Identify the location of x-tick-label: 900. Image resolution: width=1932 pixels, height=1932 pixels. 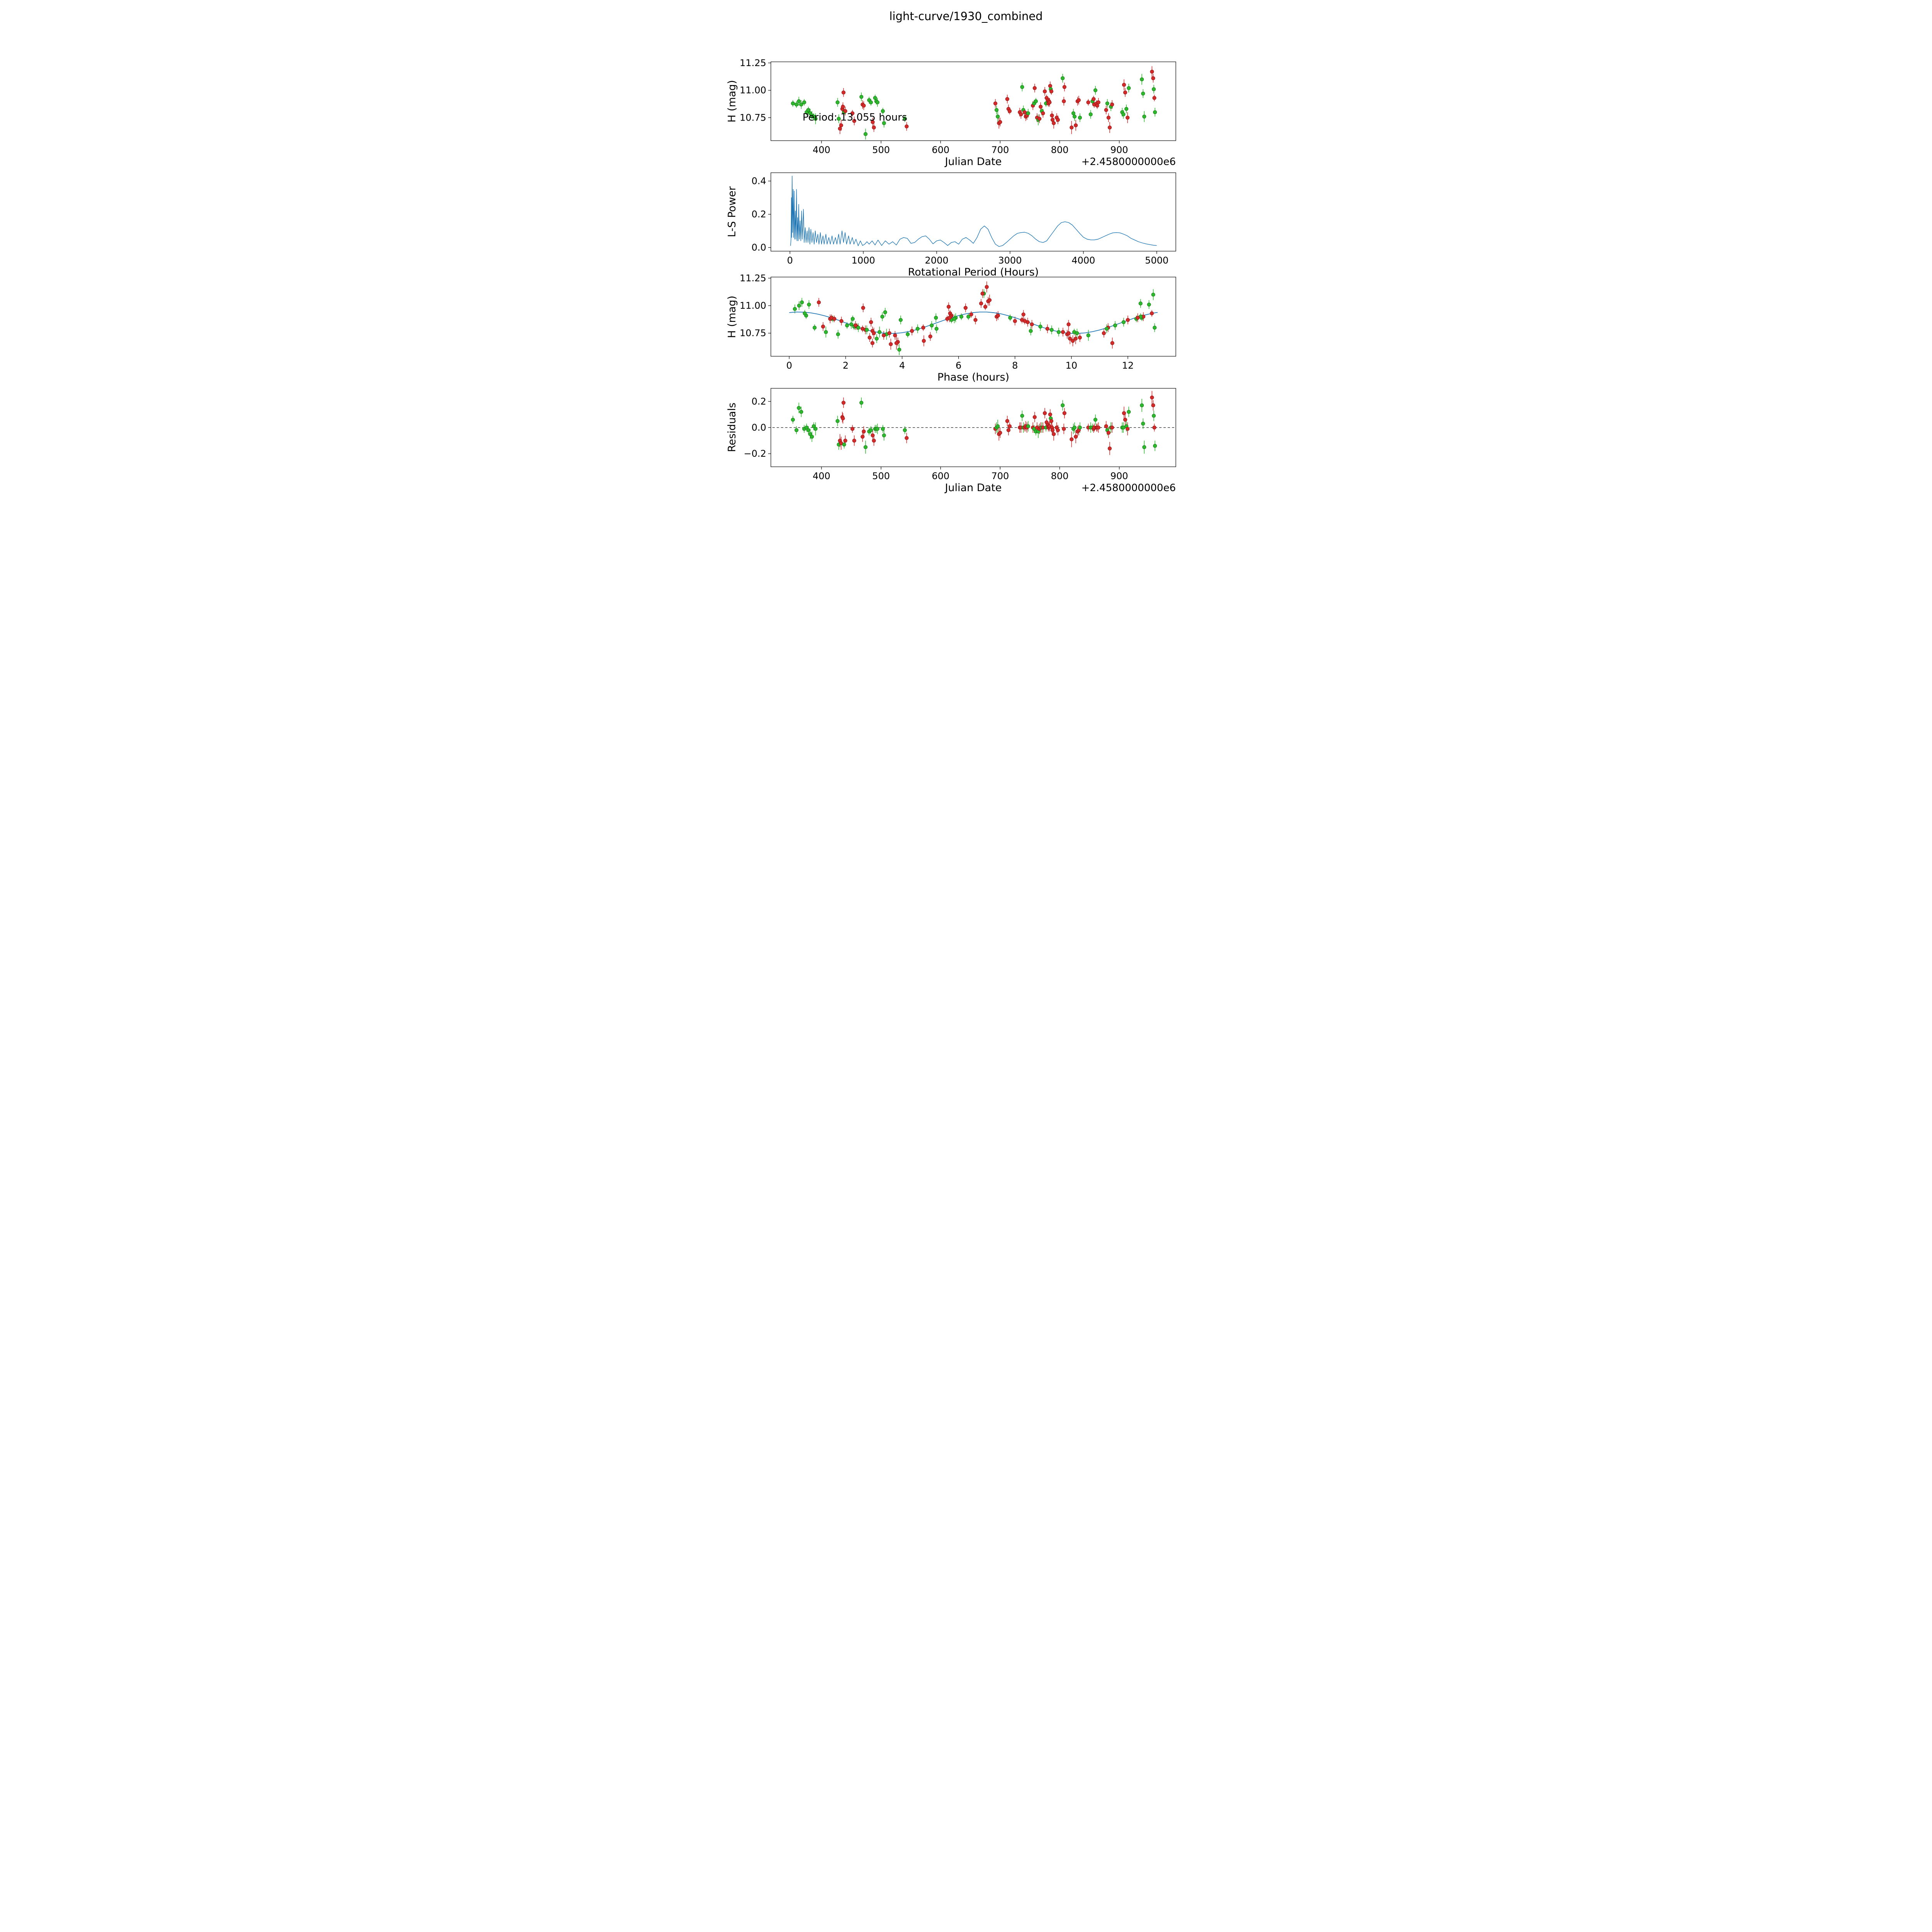
(1120, 476).